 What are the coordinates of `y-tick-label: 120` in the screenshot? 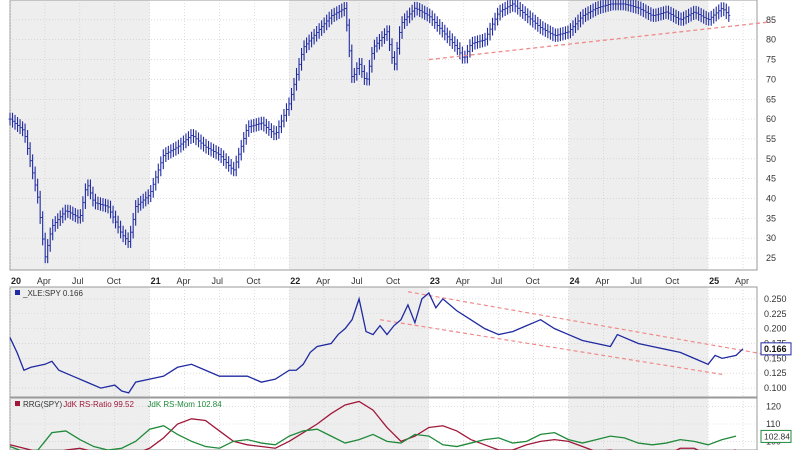 It's located at (773, 407).